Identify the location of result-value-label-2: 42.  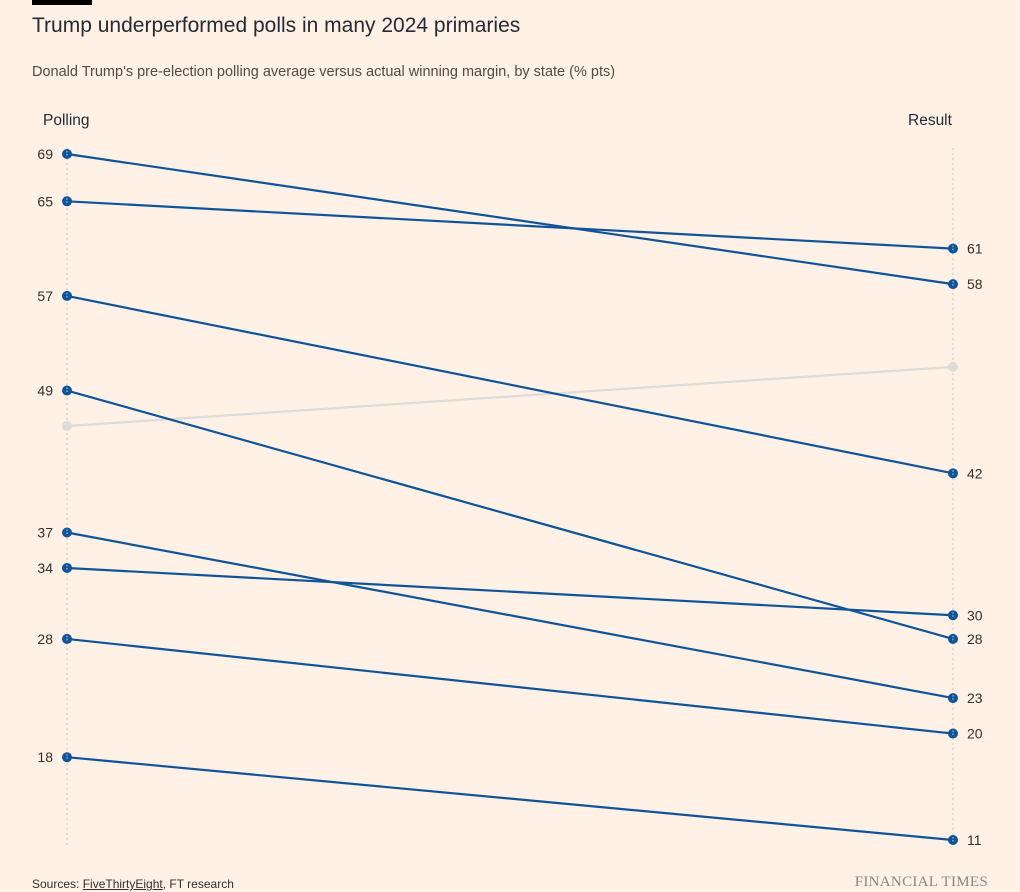
(975, 473).